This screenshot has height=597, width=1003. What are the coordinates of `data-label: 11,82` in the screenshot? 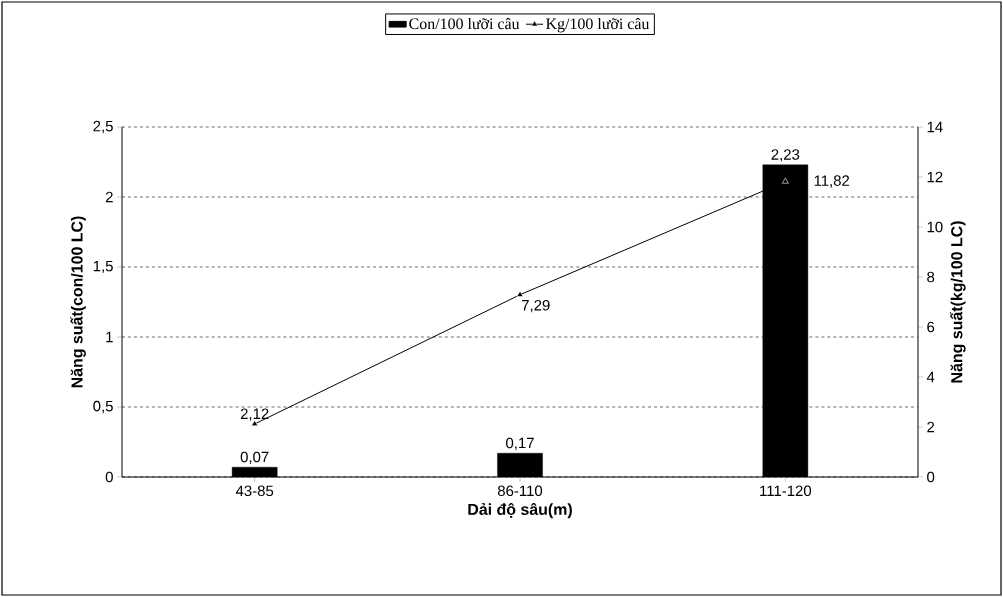 It's located at (832, 181).